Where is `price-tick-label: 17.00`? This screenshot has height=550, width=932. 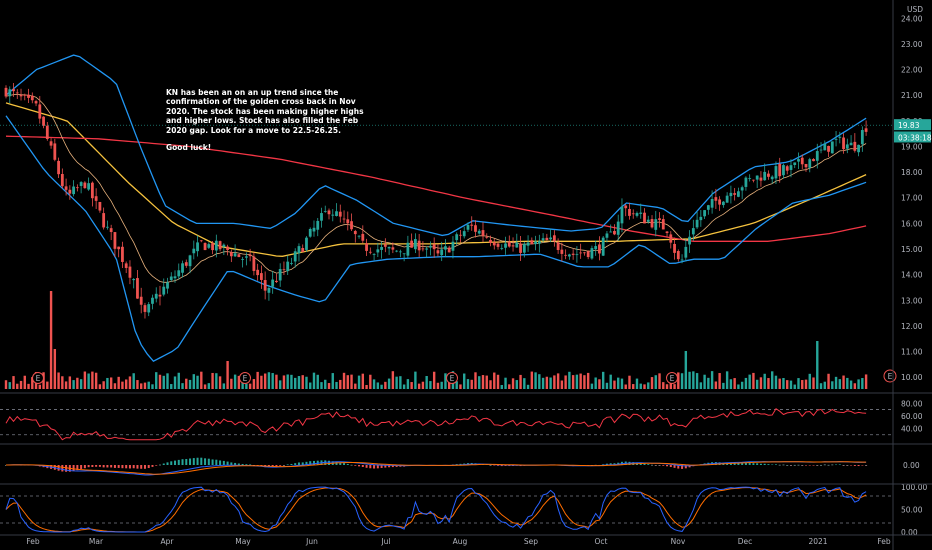 price-tick-label: 17.00 is located at coordinates (912, 198).